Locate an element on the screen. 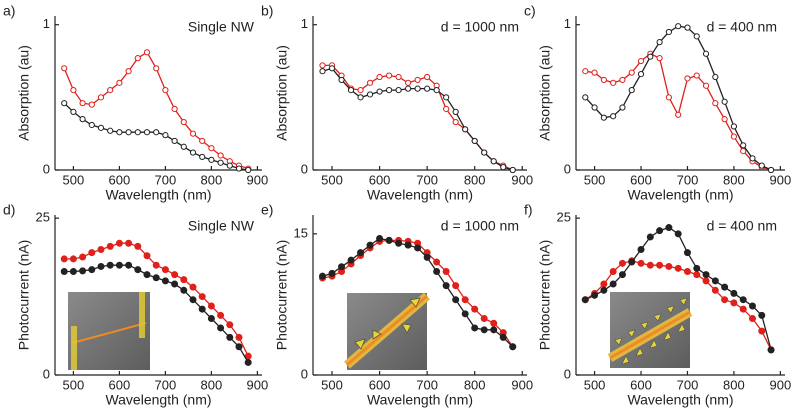 The image size is (793, 417). y-tick-label: 1 is located at coordinates (567, 23).